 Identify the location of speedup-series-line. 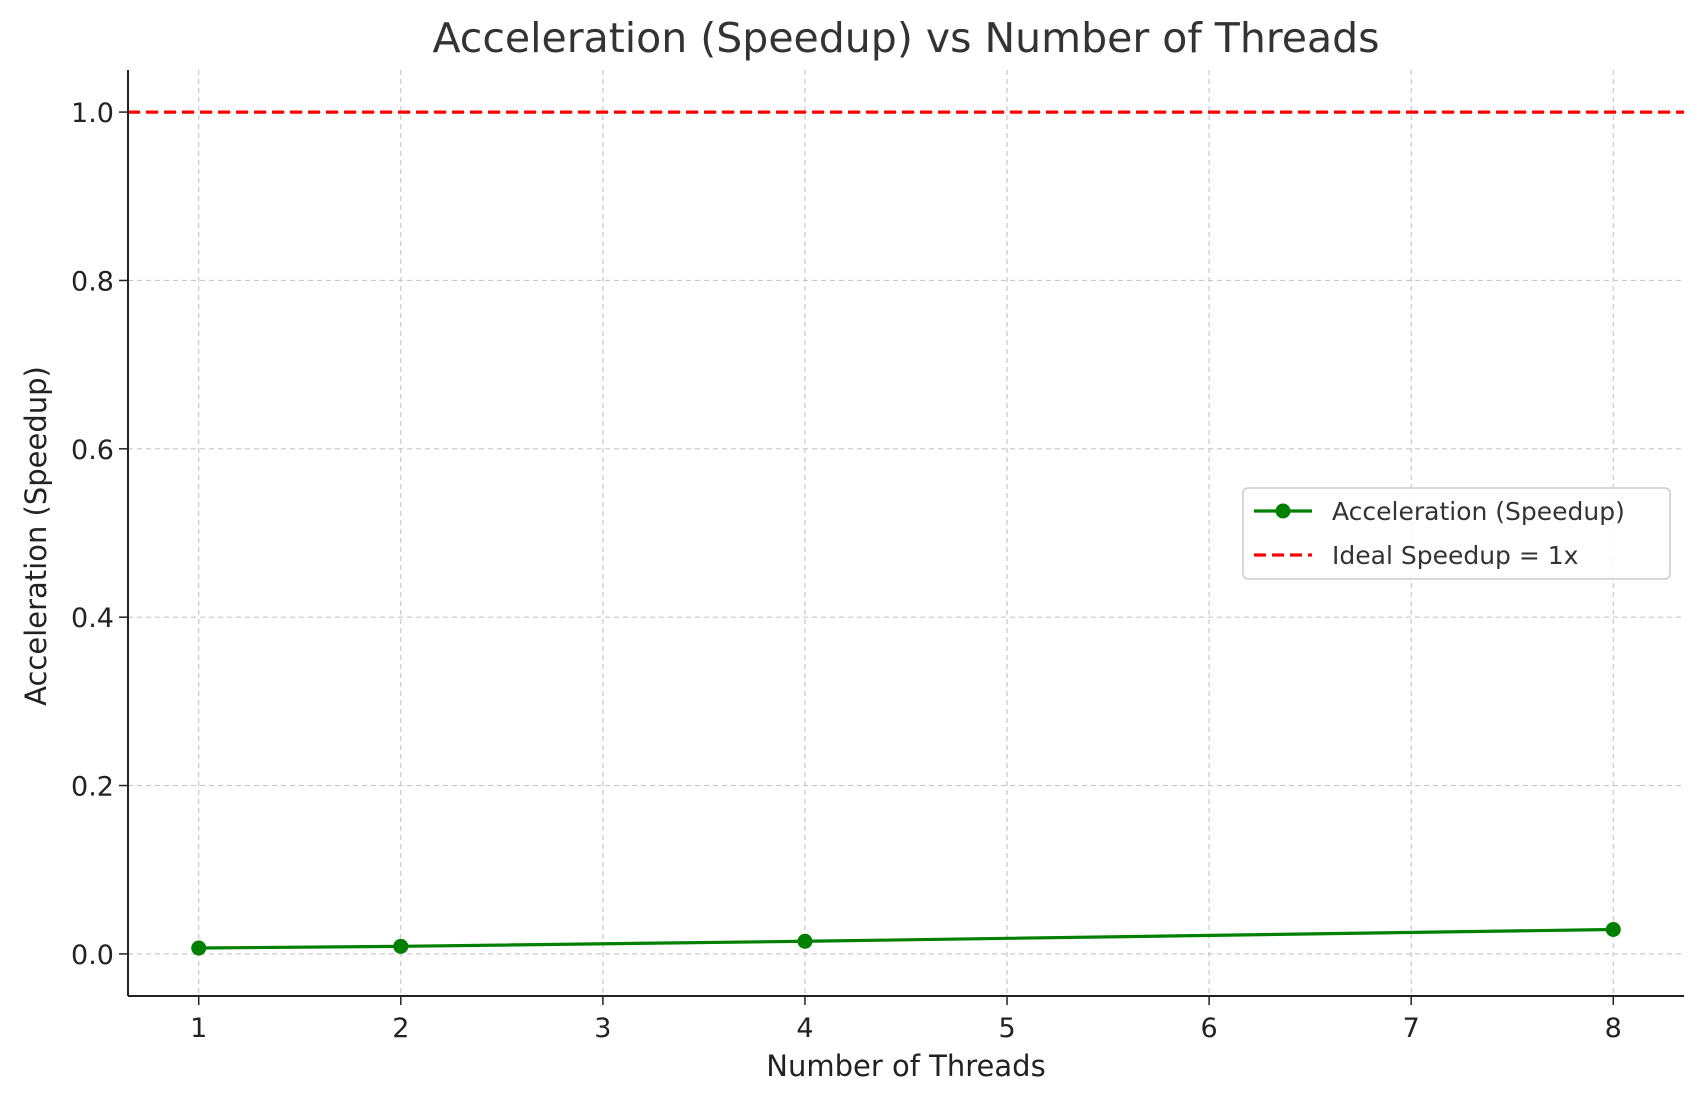
(906, 938).